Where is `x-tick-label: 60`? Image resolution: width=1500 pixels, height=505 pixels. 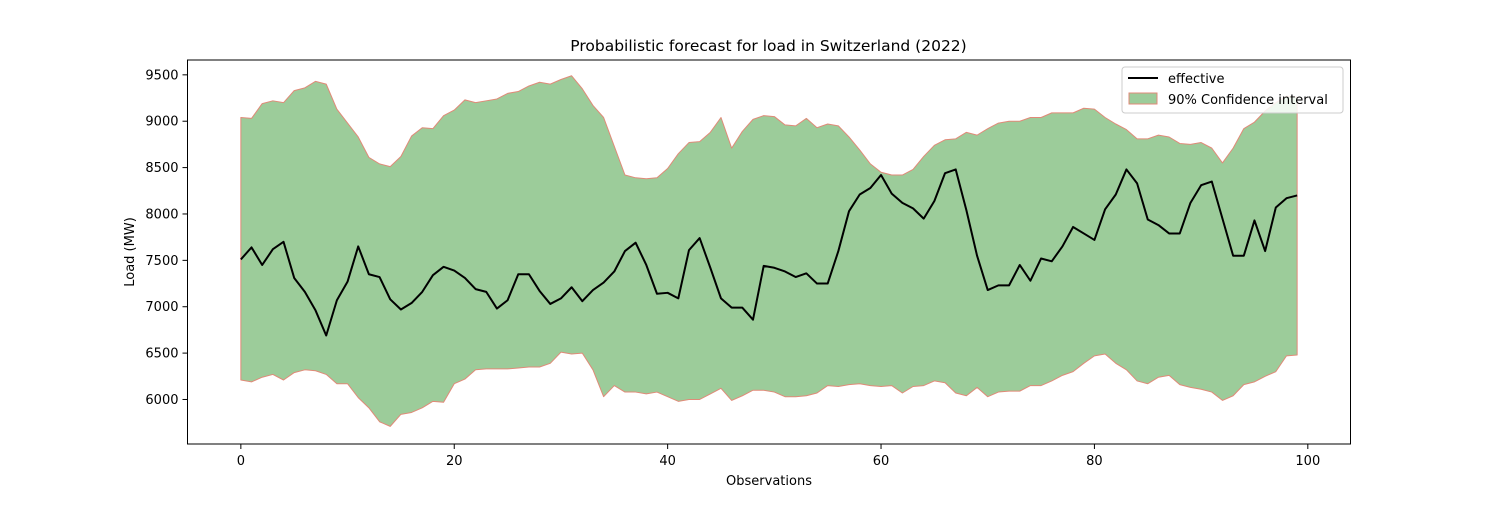 x-tick-label: 60 is located at coordinates (881, 461).